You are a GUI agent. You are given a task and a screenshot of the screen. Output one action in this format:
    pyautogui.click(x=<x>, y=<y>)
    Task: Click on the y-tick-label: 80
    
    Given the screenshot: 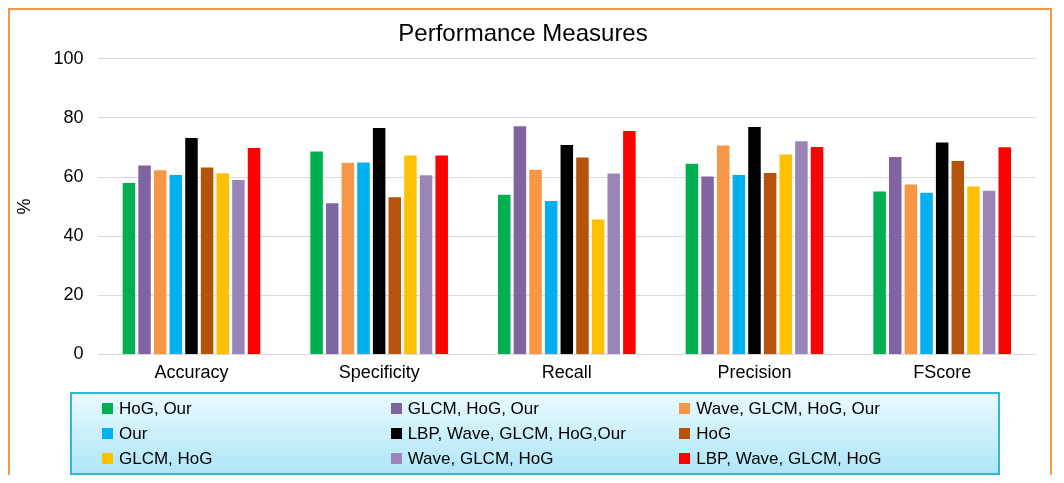 What is the action you would take?
    pyautogui.click(x=73, y=116)
    